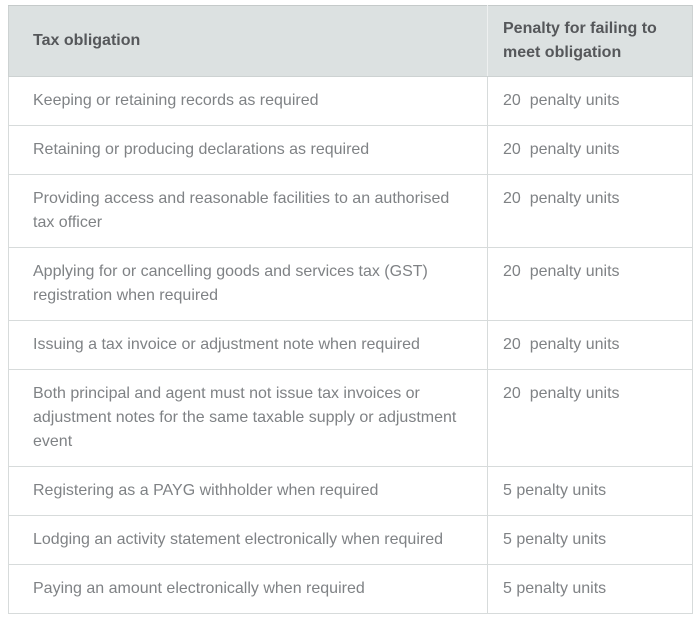  Describe the element at coordinates (590, 41) in the screenshot. I see `column-header-penalty: Penalty for failing to meet obligation` at that location.